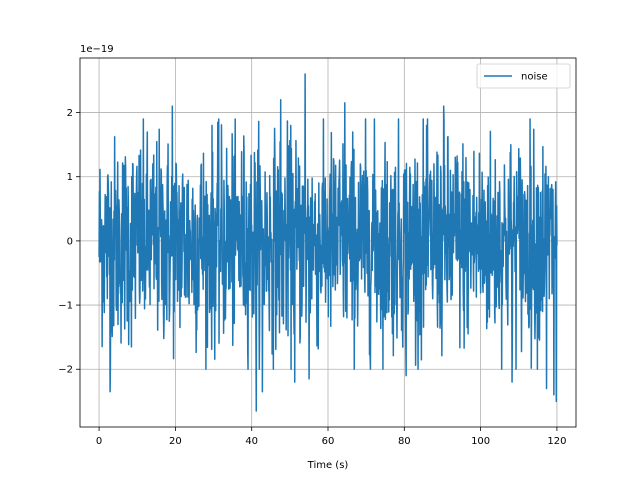 The width and height of the screenshot is (640, 480). Describe the element at coordinates (99, 441) in the screenshot. I see `x-tick-label: 0` at that location.